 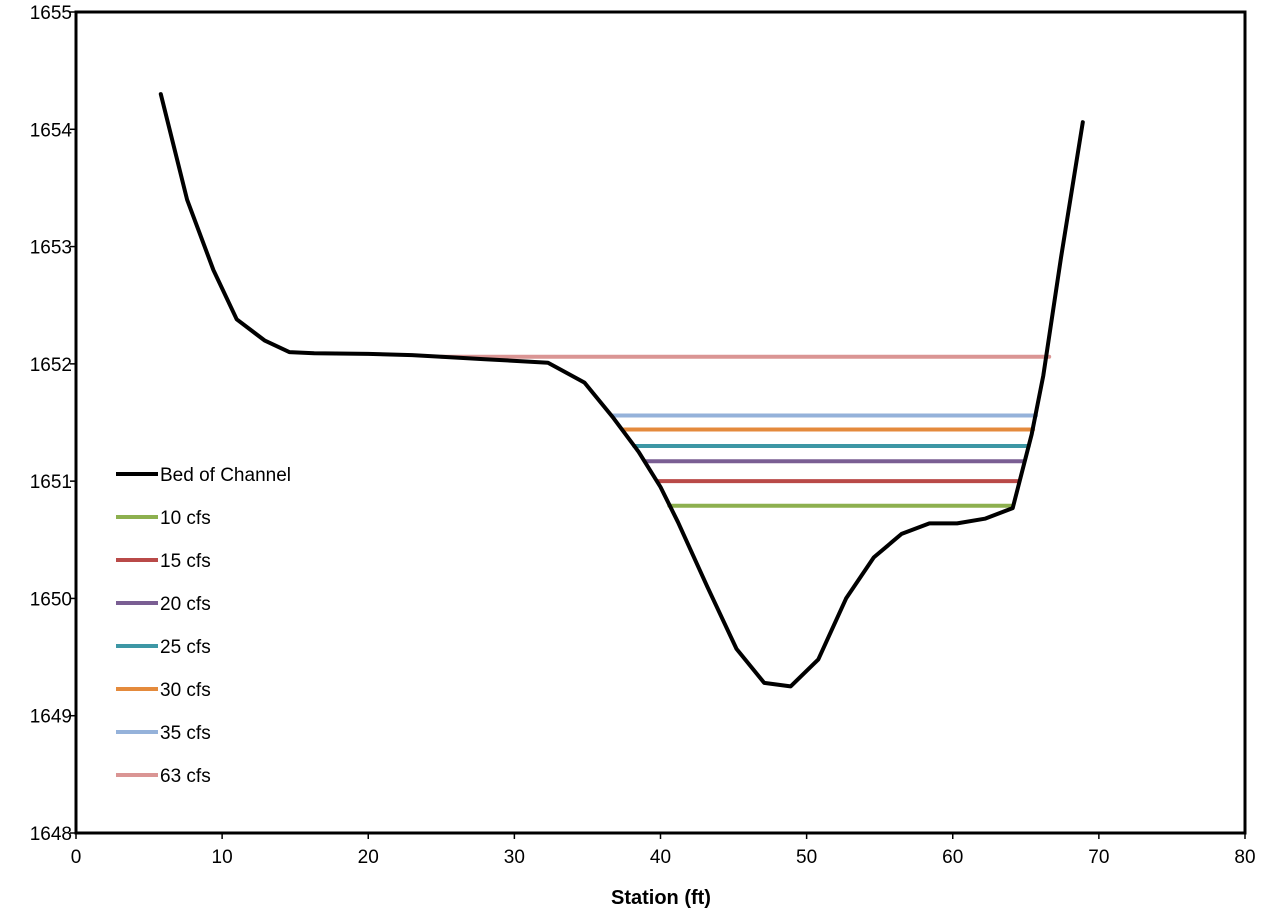 What do you see at coordinates (1244, 857) in the screenshot?
I see `x-tick-label: 80` at bounding box center [1244, 857].